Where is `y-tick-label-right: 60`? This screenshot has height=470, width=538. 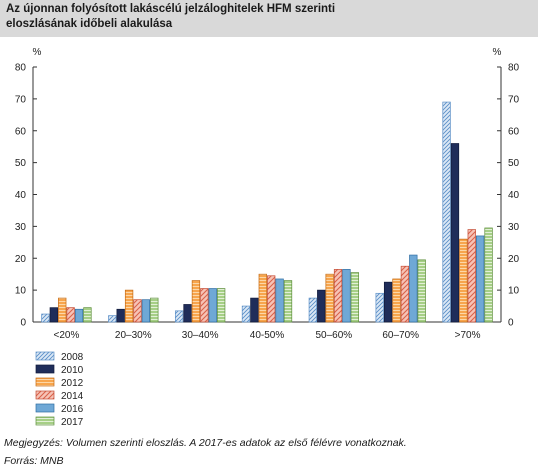 y-tick-label-right: 60 is located at coordinates (514, 131).